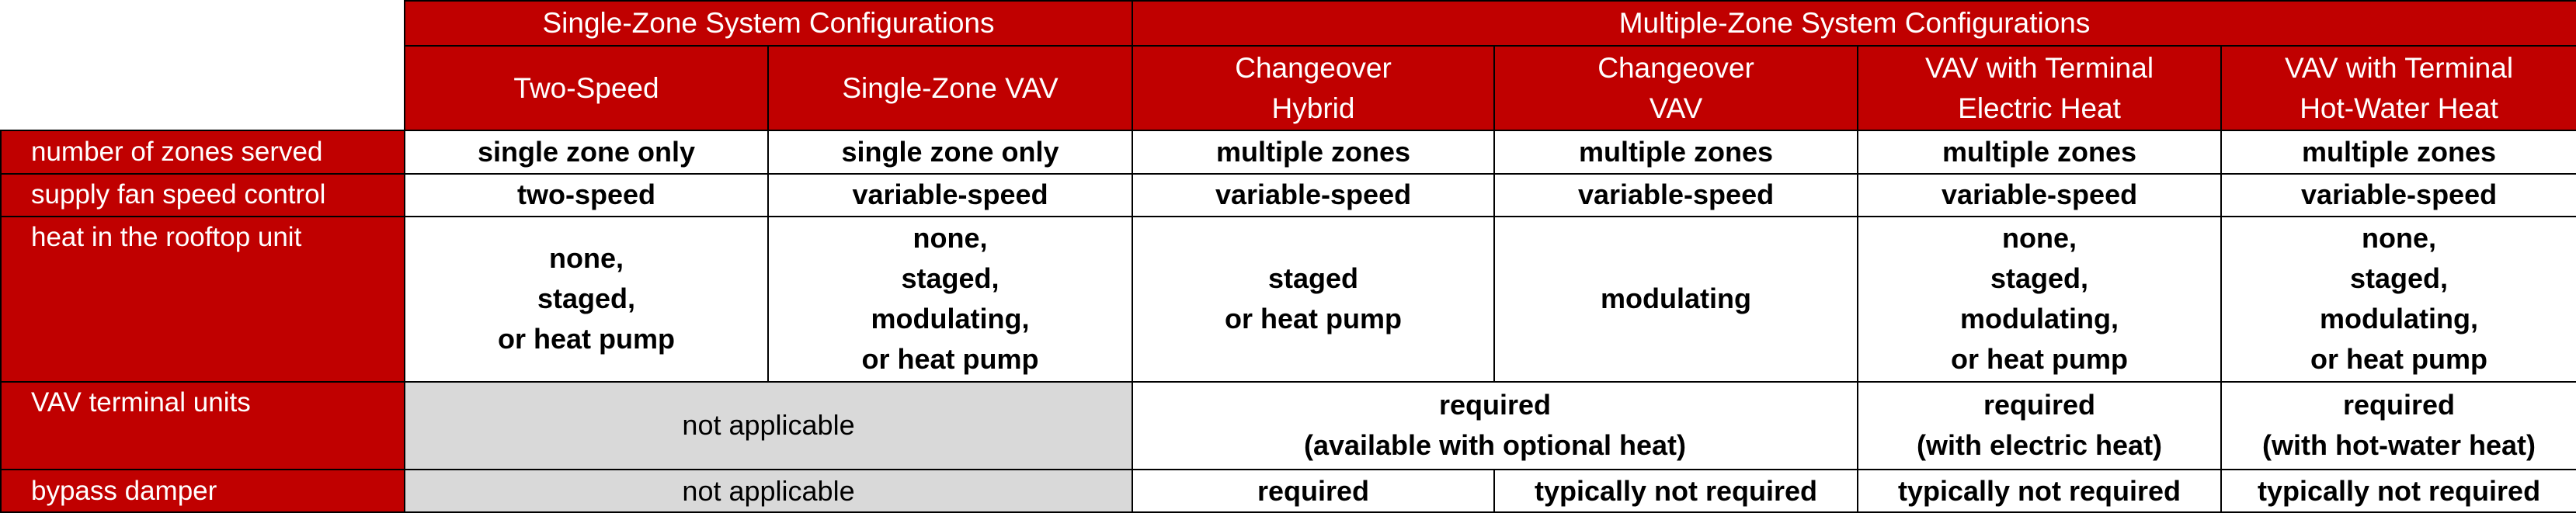 This screenshot has width=2576, height=513. I want to click on col-header-two-speed: Two-Speed, so click(586, 88).